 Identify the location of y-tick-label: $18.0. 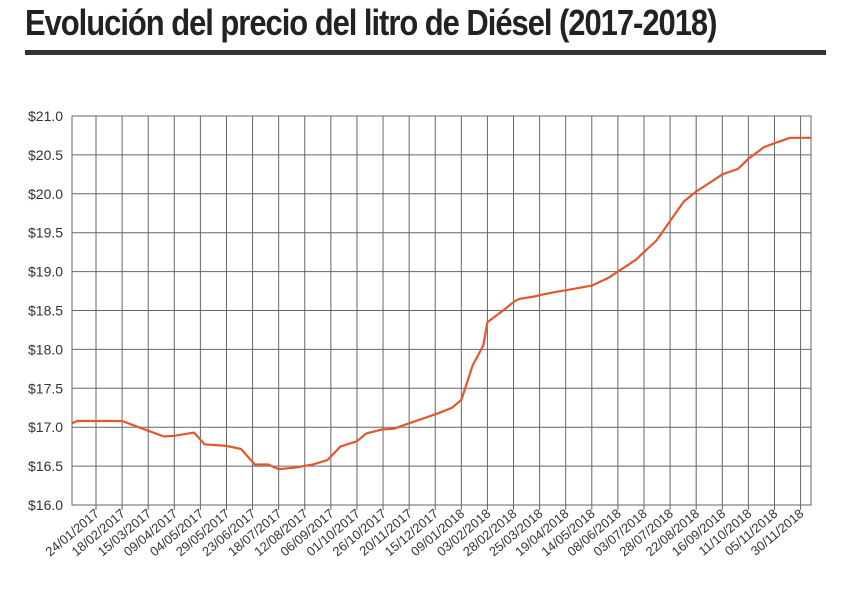
(45, 349).